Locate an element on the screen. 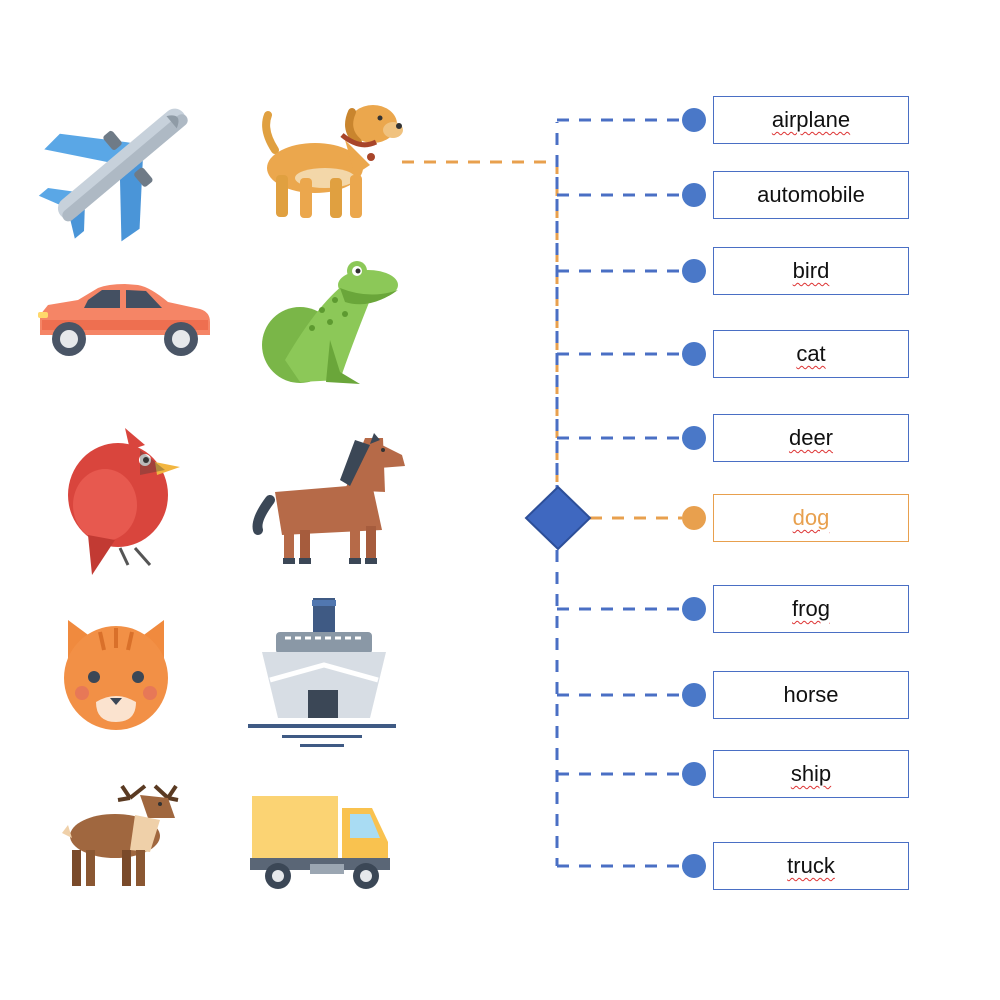 The width and height of the screenshot is (1000, 1000). cat-icon is located at coordinates (116, 675).